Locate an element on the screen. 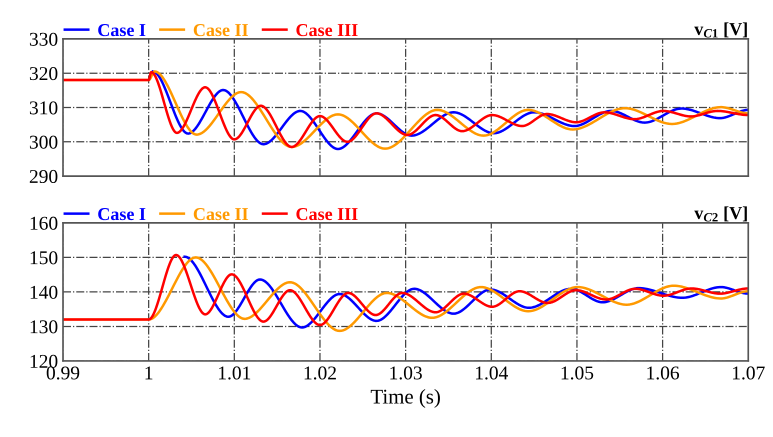 This screenshot has height=437, width=773. y-tick-label: 300 is located at coordinates (44, 142).